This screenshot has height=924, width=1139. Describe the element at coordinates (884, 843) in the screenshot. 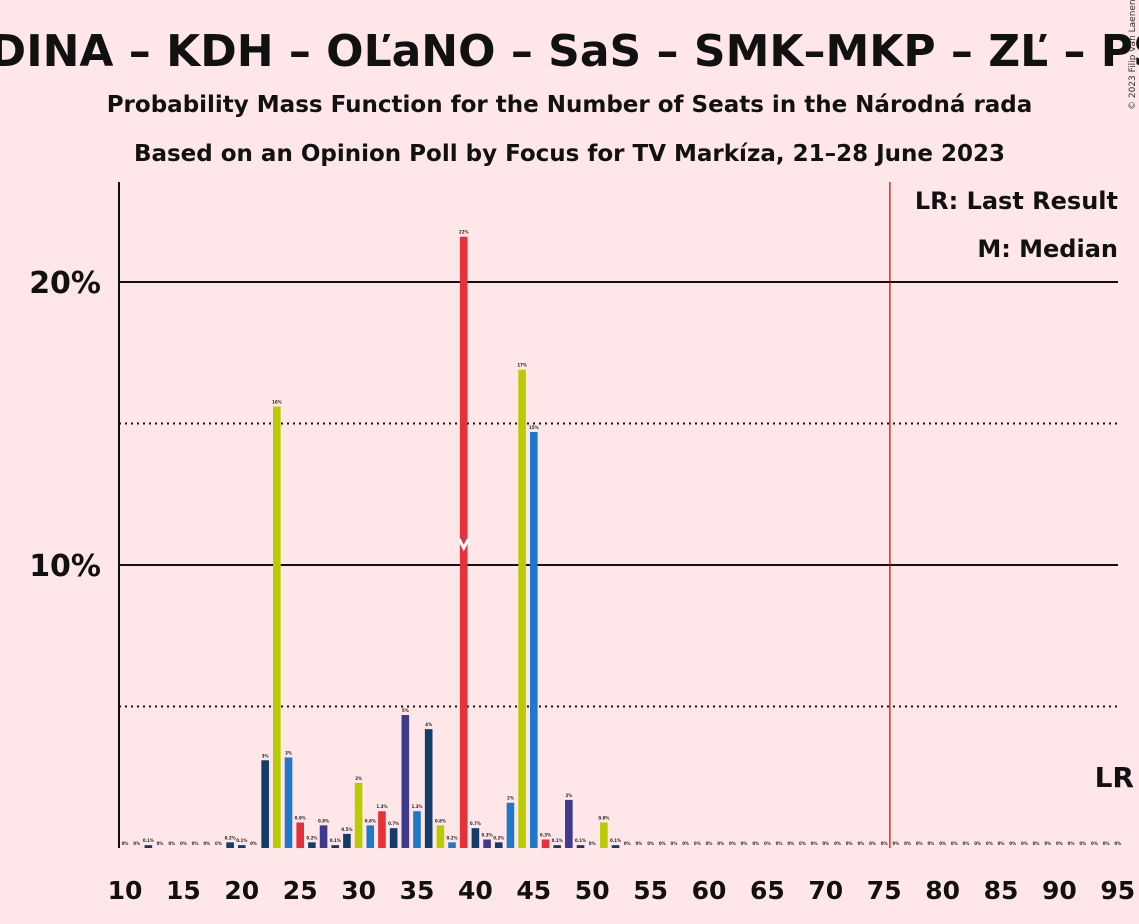

I see `data-label-seats-75: 0%` at that location.